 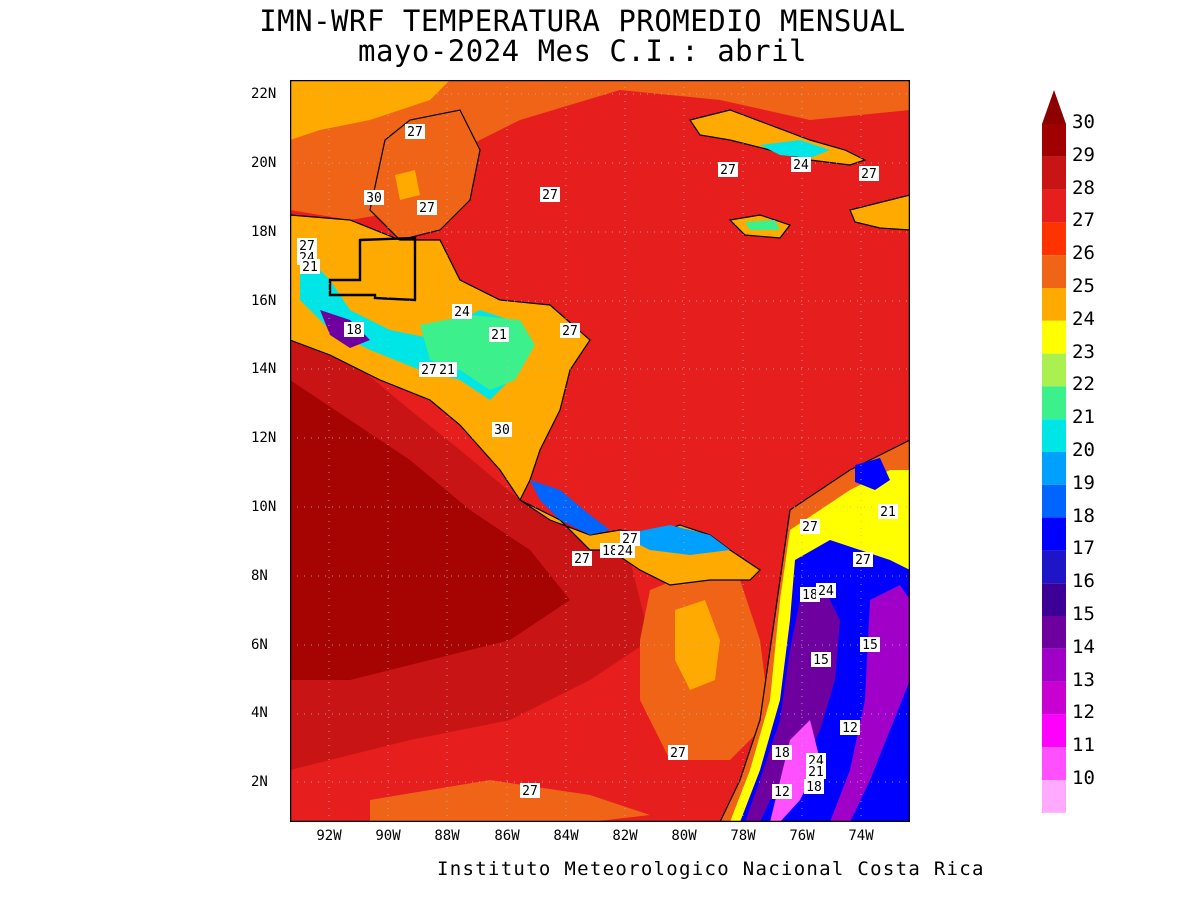 What do you see at coordinates (510, 801) in the screenshot?
I see `south-band` at bounding box center [510, 801].